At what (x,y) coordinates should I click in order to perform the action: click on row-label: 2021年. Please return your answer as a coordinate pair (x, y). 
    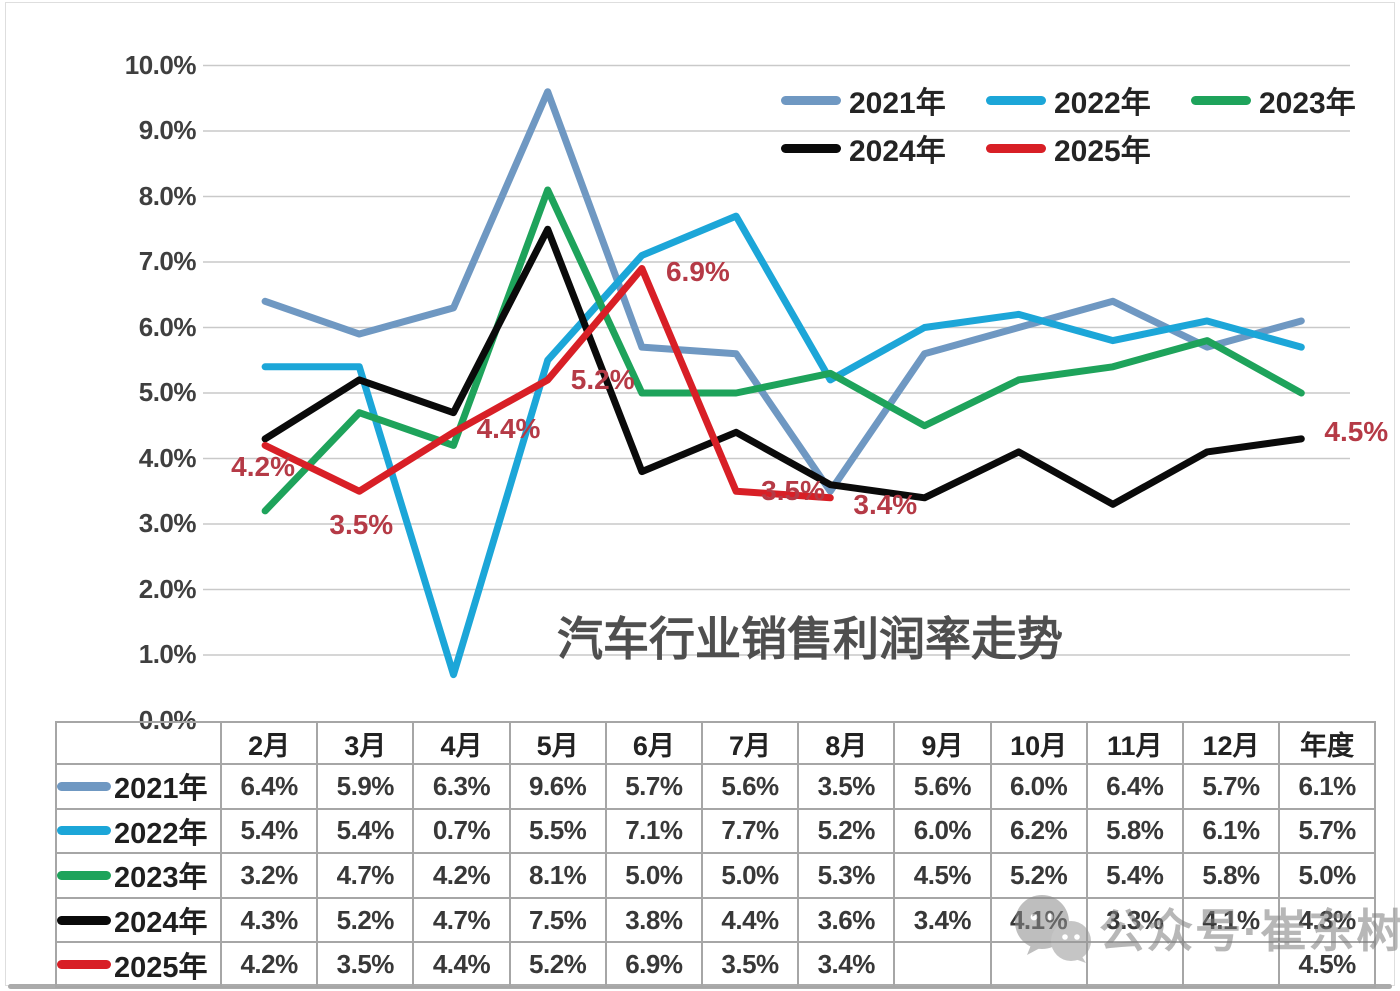
    Looking at the image, I should click on (138, 786).